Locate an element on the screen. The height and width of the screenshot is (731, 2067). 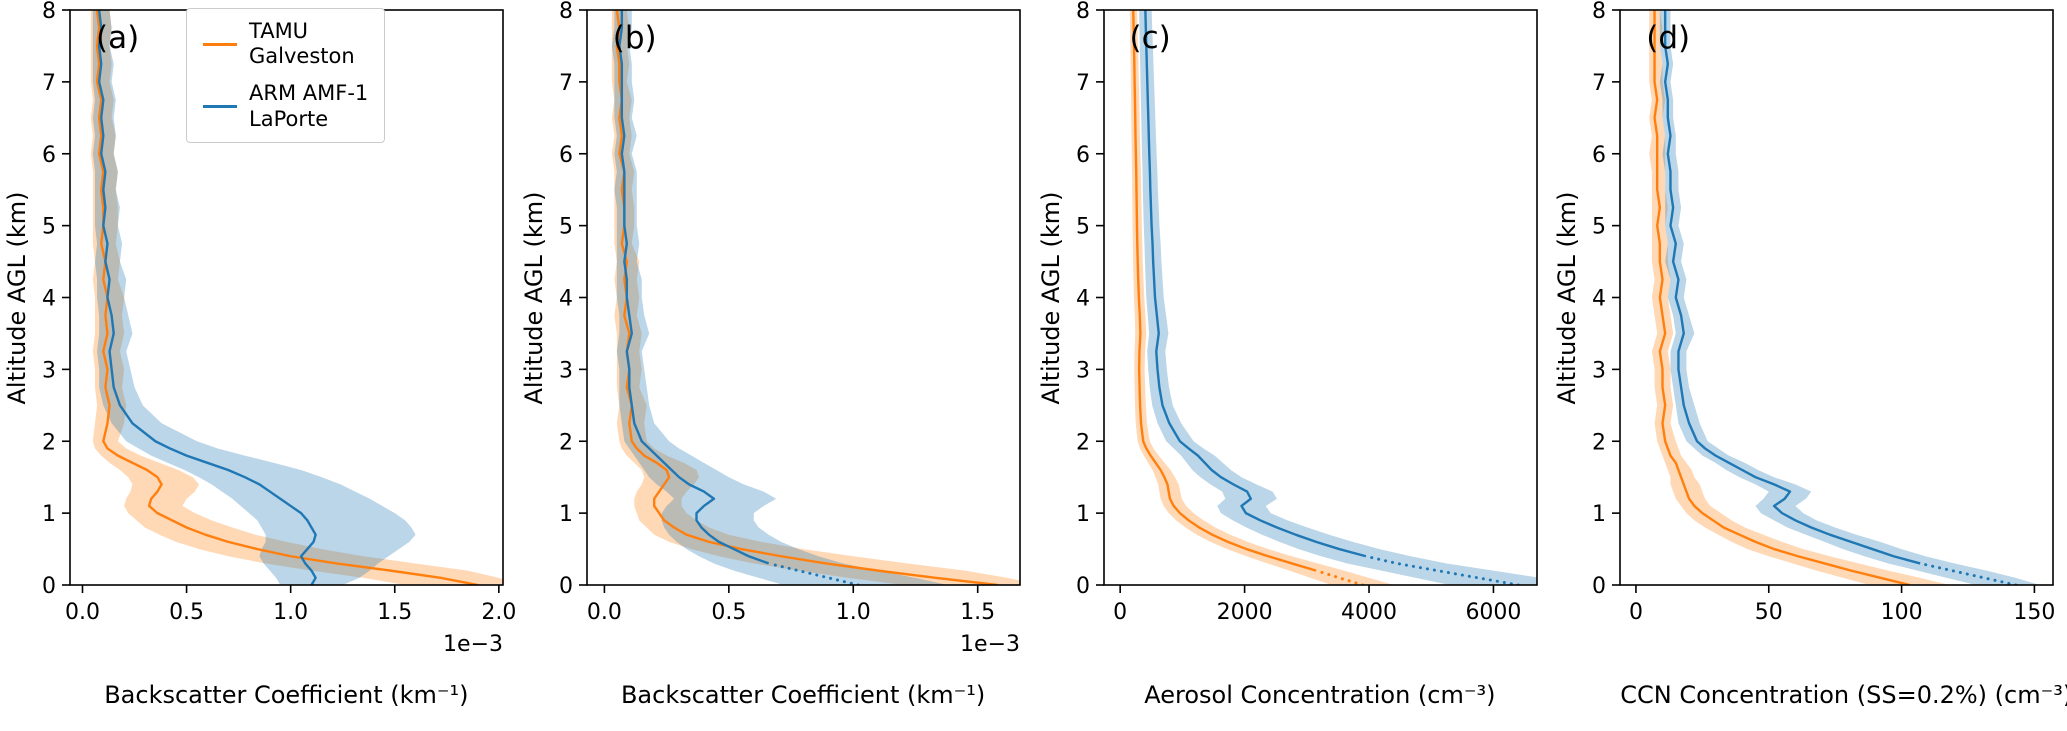
legend-label-arm-line2: LaPorte is located at coordinates (289, 118).